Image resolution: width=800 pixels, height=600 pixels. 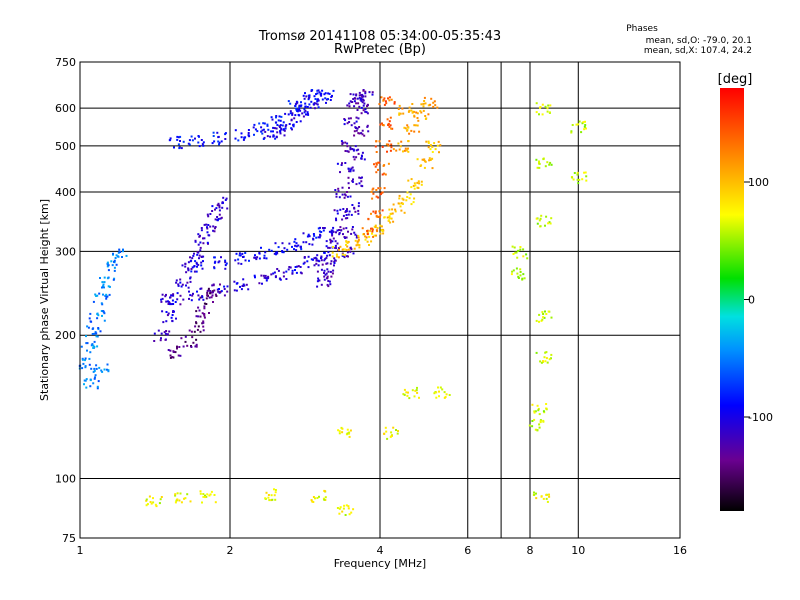 I want to click on x-tick-label: 6, so click(x=467, y=550).